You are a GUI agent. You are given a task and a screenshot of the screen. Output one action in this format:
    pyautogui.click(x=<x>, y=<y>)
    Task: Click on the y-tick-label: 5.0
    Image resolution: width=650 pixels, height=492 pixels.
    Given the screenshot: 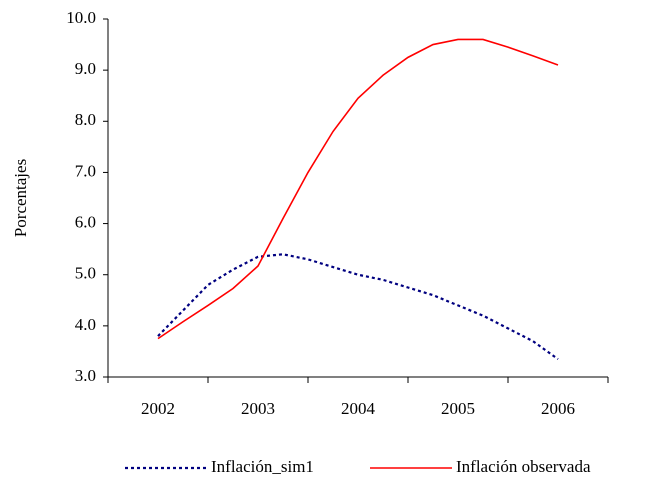 What is the action you would take?
    pyautogui.click(x=85, y=273)
    